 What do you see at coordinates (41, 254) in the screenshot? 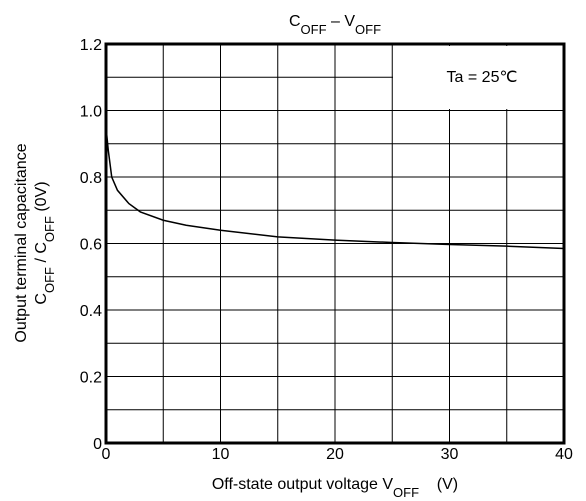
I see `y-axis-label-part: / C` at bounding box center [41, 254].